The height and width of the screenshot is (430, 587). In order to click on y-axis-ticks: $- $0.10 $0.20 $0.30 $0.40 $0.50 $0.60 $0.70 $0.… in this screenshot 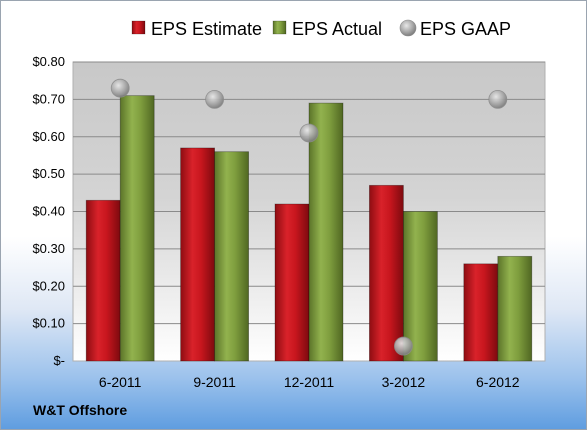, I will do `click(48, 211)`.